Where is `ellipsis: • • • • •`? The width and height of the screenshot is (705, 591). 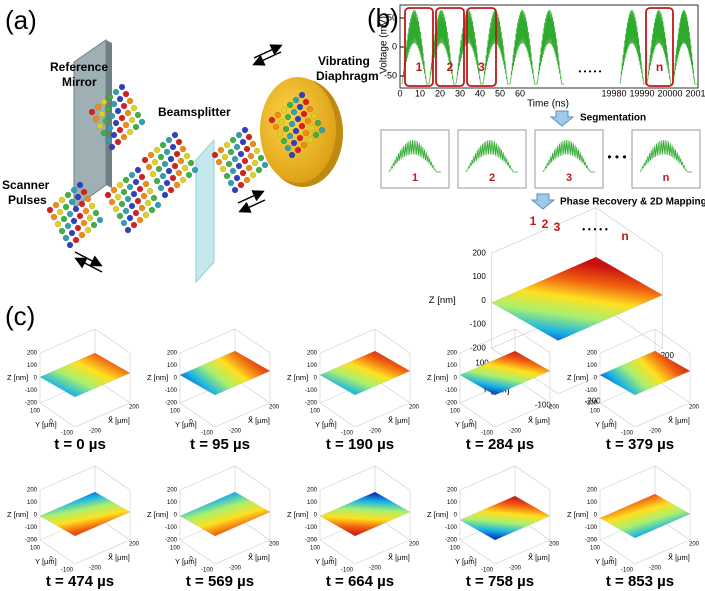
ellipsis: • • • • • is located at coordinates (590, 71).